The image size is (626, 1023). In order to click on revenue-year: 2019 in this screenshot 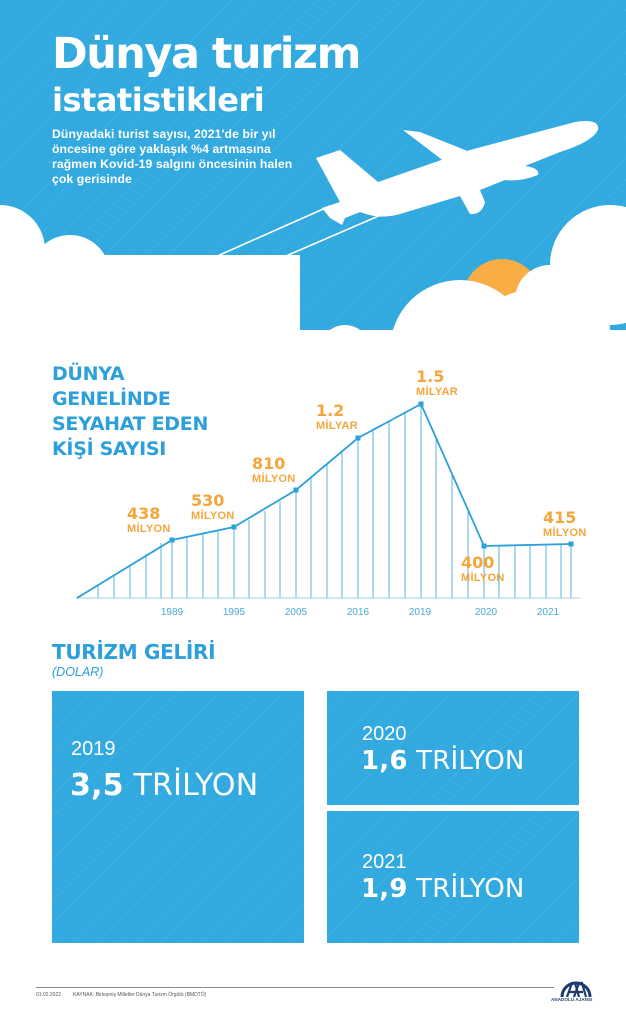, I will do `click(93, 749)`.